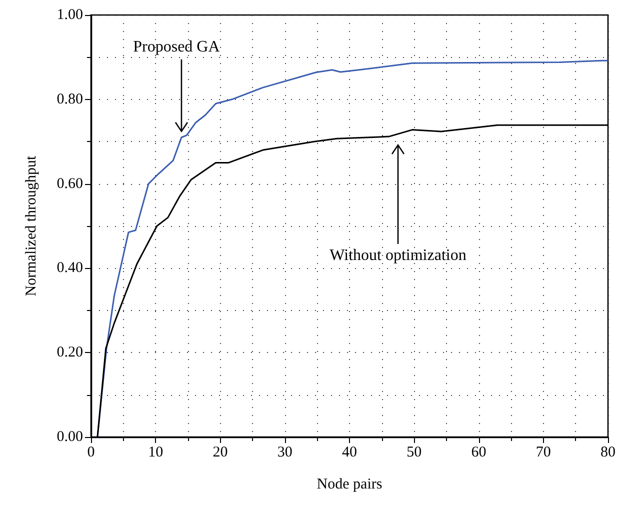 The width and height of the screenshot is (621, 506). Describe the element at coordinates (608, 452) in the screenshot. I see `x-tick-label: 80` at that location.